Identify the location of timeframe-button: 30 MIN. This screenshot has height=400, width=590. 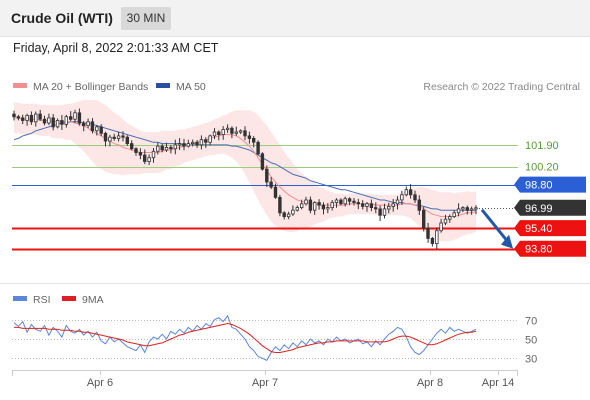
(146, 18).